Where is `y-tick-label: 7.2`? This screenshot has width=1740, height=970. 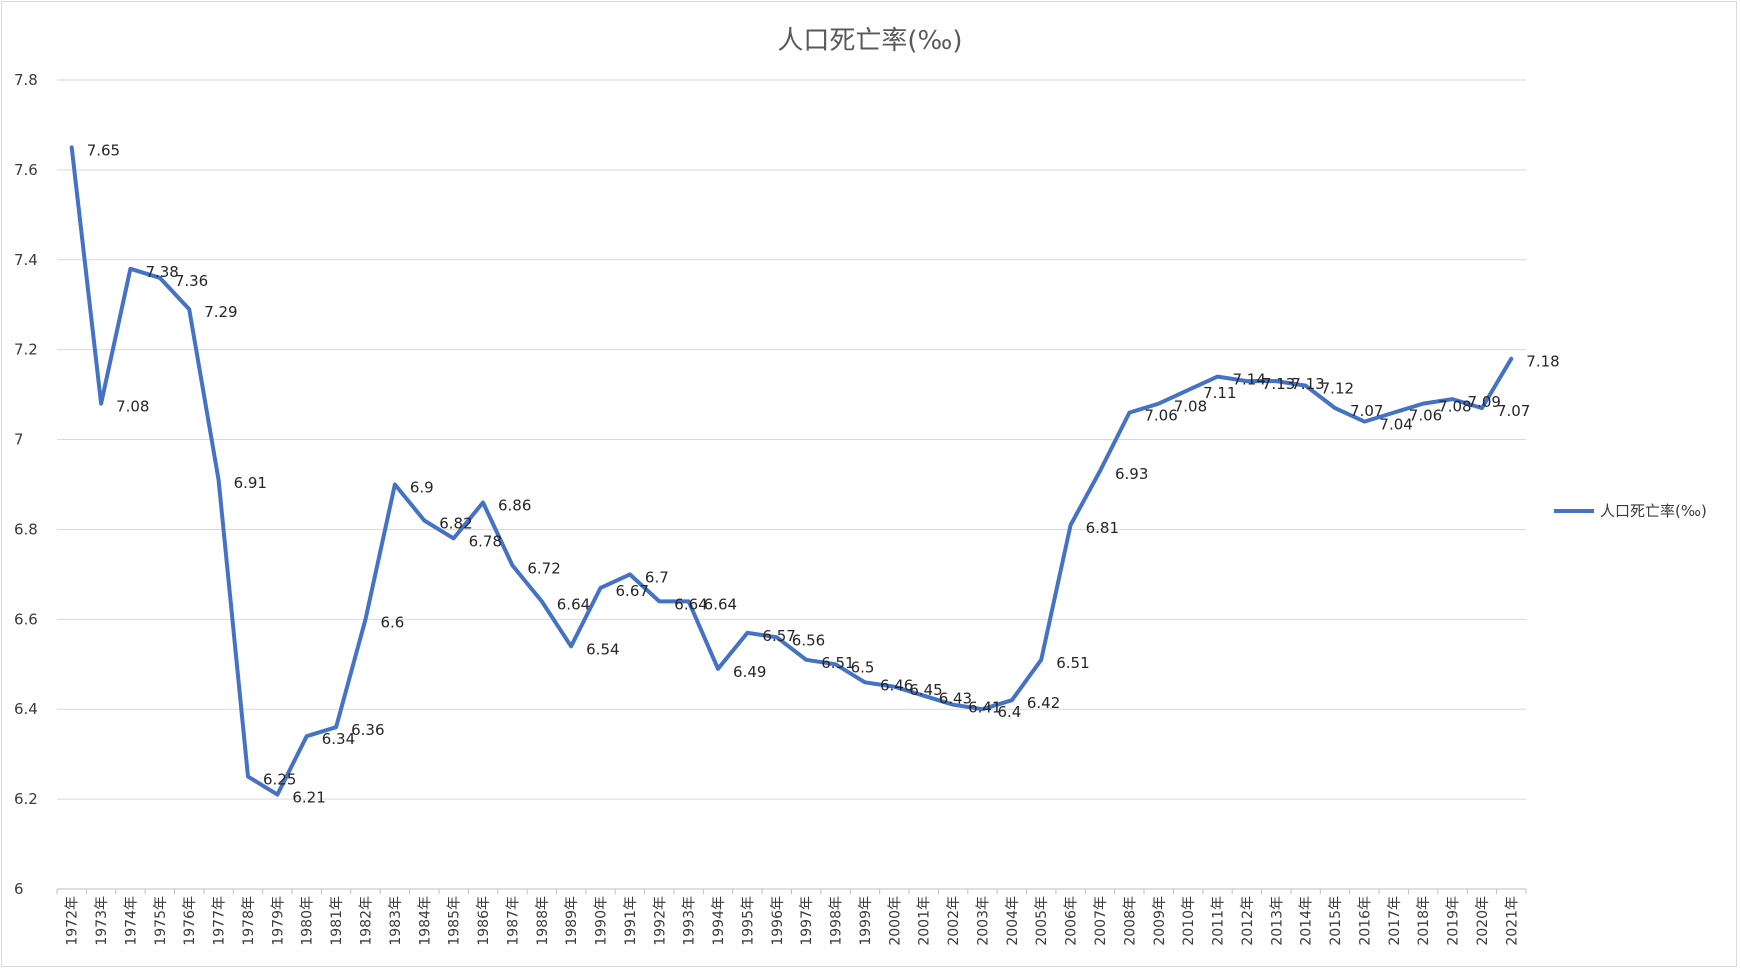
y-tick-label: 7.2 is located at coordinates (26, 350).